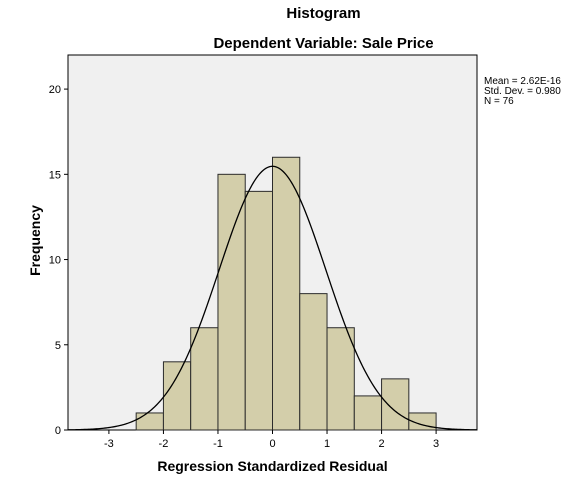  Describe the element at coordinates (522, 81) in the screenshot. I see `stats-mean: Mean = 2.62E-16` at that location.